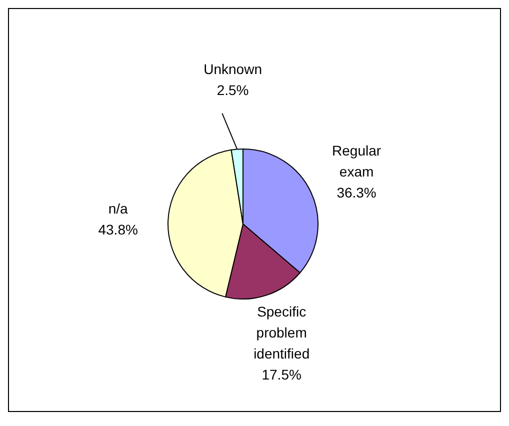 The image size is (509, 426). I want to click on slice-label: Regular exam, so click(357, 161).